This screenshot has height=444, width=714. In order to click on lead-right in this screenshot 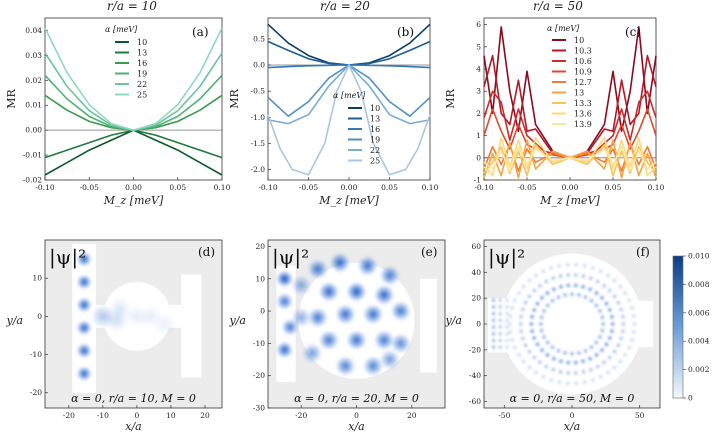, I will do `click(191, 326)`.